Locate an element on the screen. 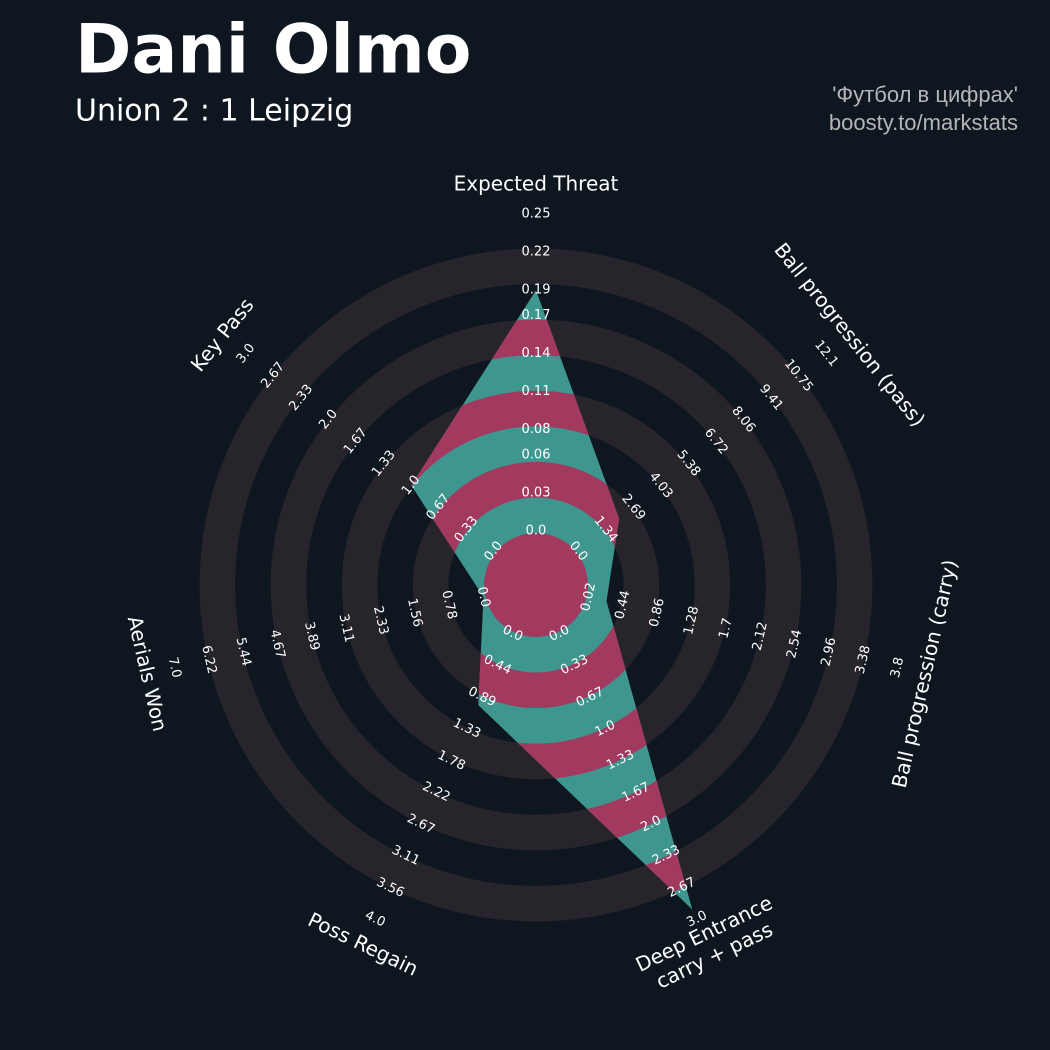  tick-label: 7.0 is located at coordinates (174, 668).